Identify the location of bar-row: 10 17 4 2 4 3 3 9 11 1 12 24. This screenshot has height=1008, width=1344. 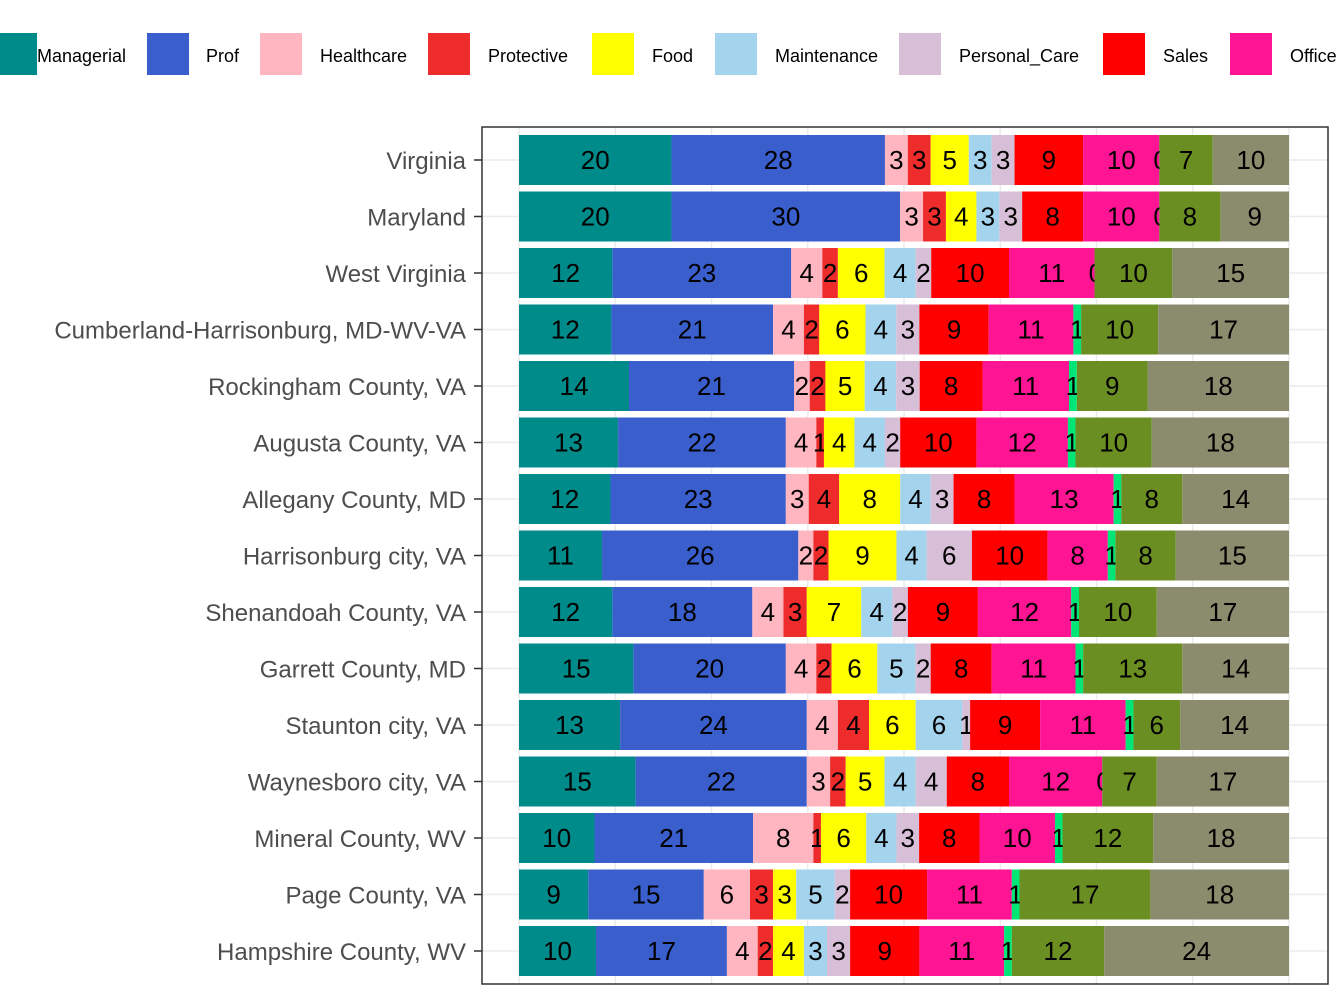
(904, 951).